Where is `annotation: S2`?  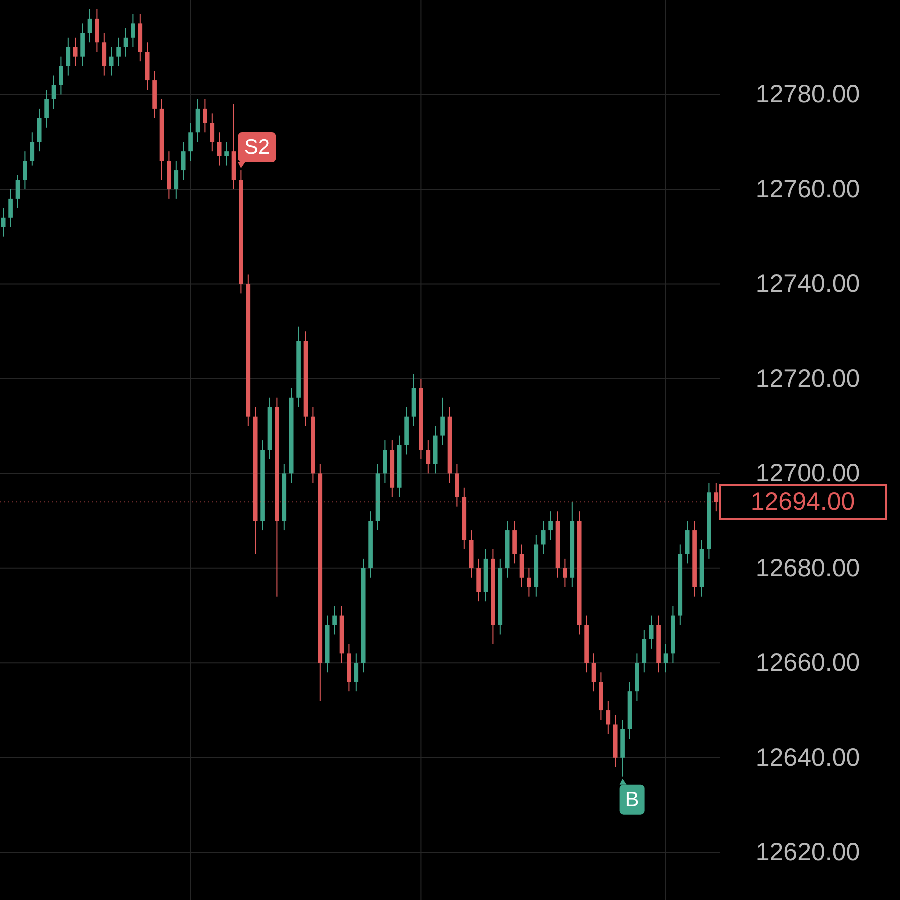 annotation: S2 is located at coordinates (257, 148).